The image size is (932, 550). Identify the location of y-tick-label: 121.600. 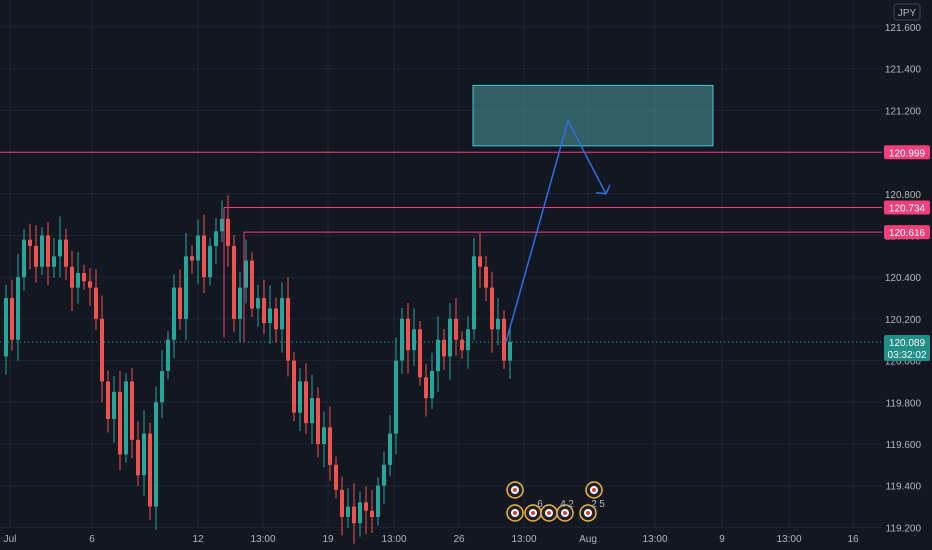
(903, 28).